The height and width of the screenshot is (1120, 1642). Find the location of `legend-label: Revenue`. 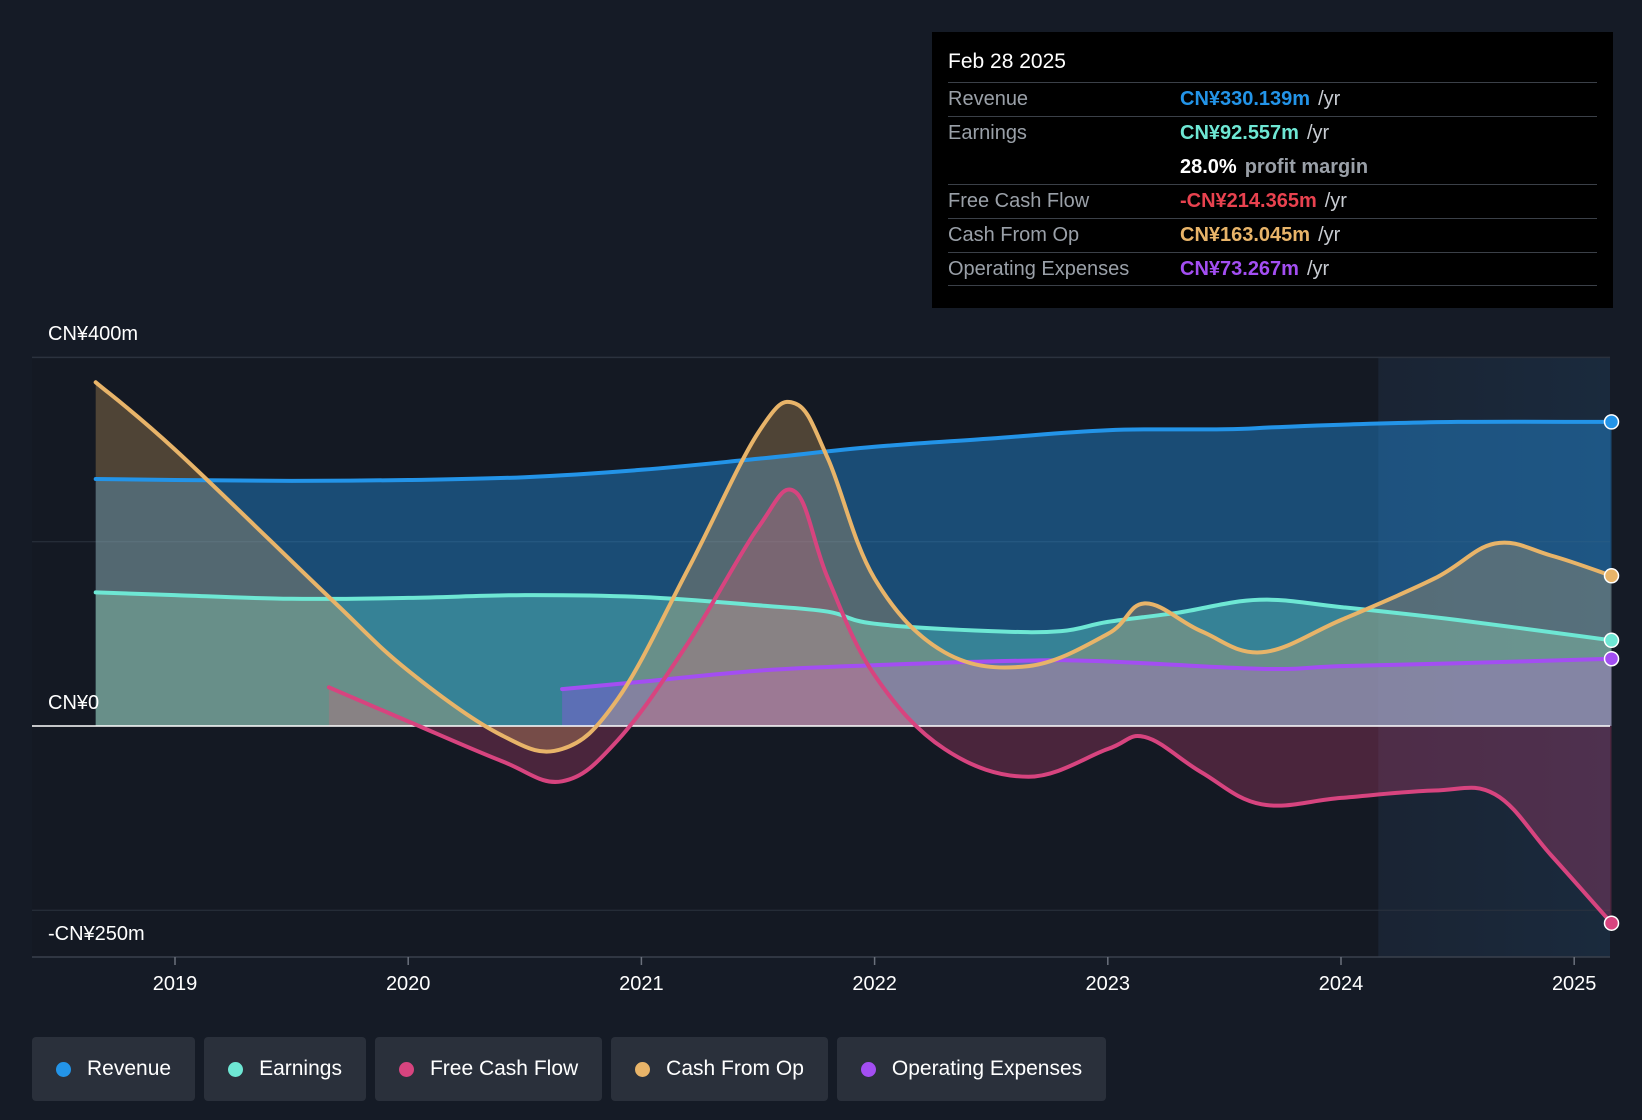

legend-label: Revenue is located at coordinates (129, 1068).